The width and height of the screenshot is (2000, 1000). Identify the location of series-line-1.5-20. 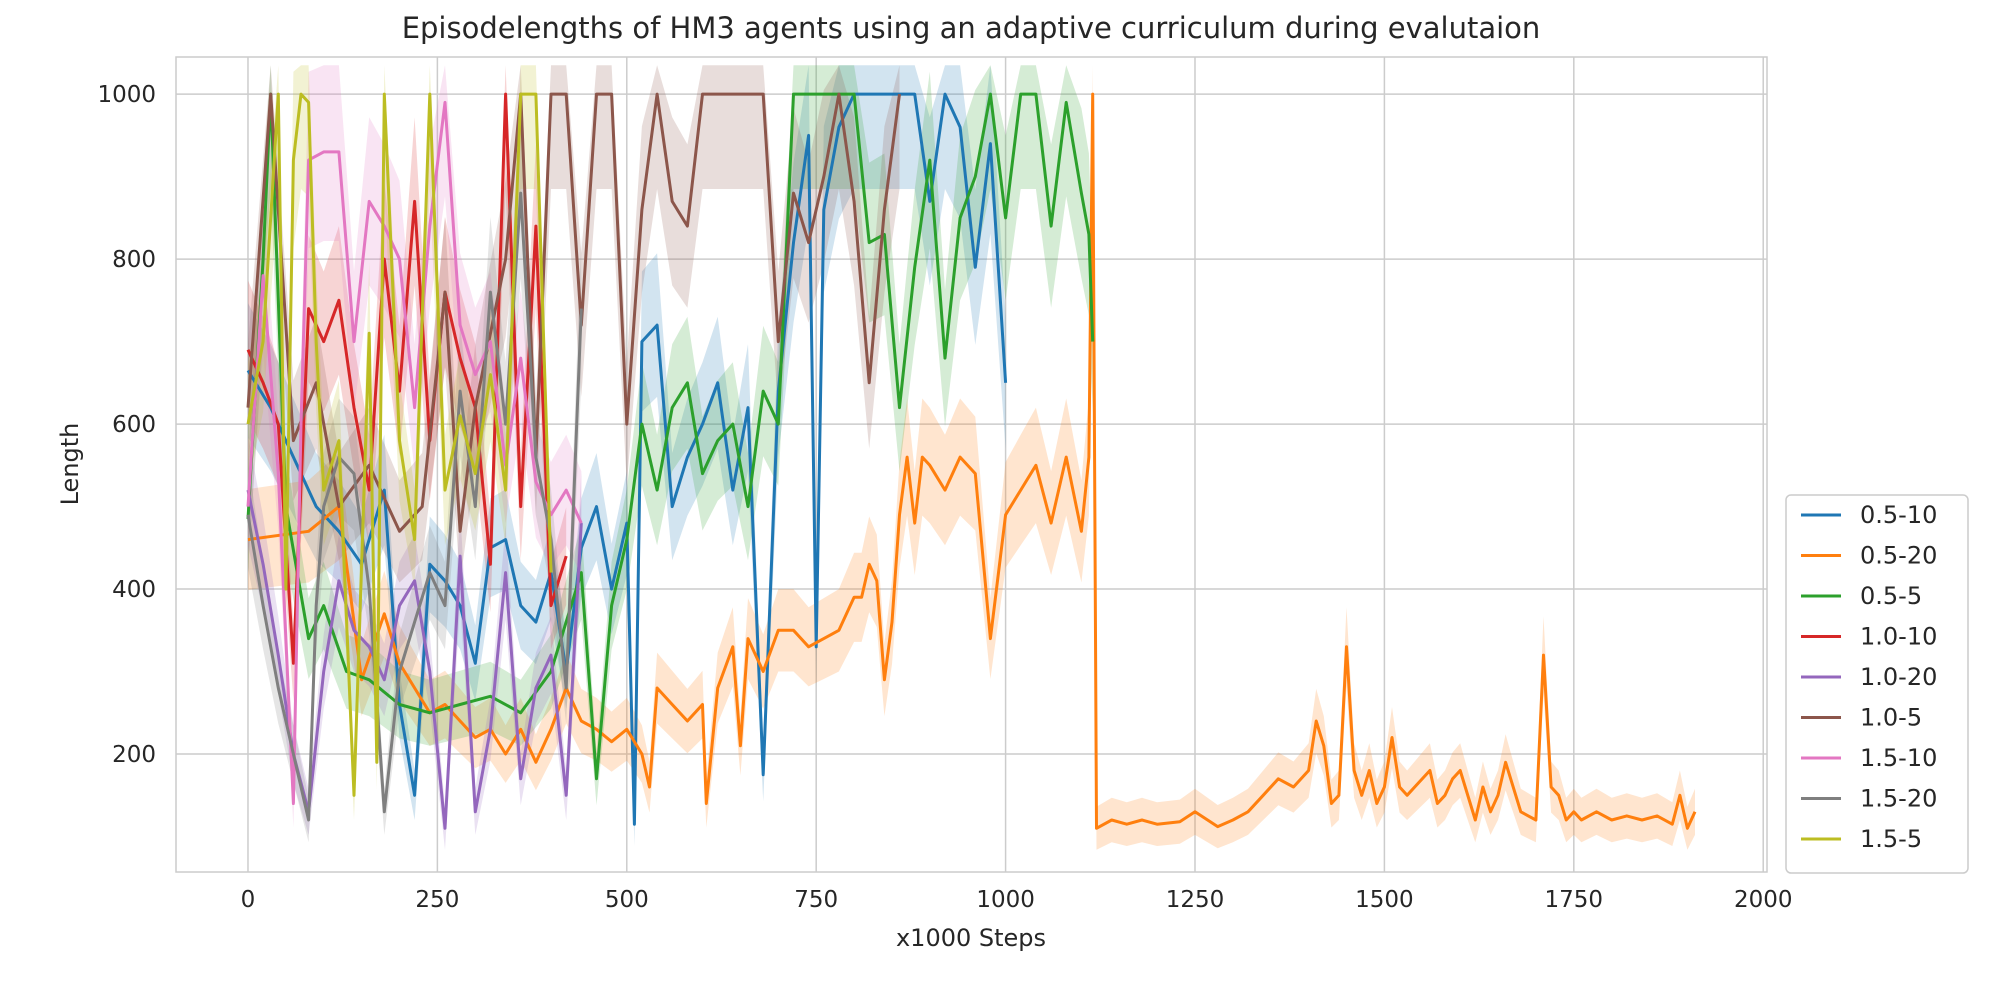
(414, 506).